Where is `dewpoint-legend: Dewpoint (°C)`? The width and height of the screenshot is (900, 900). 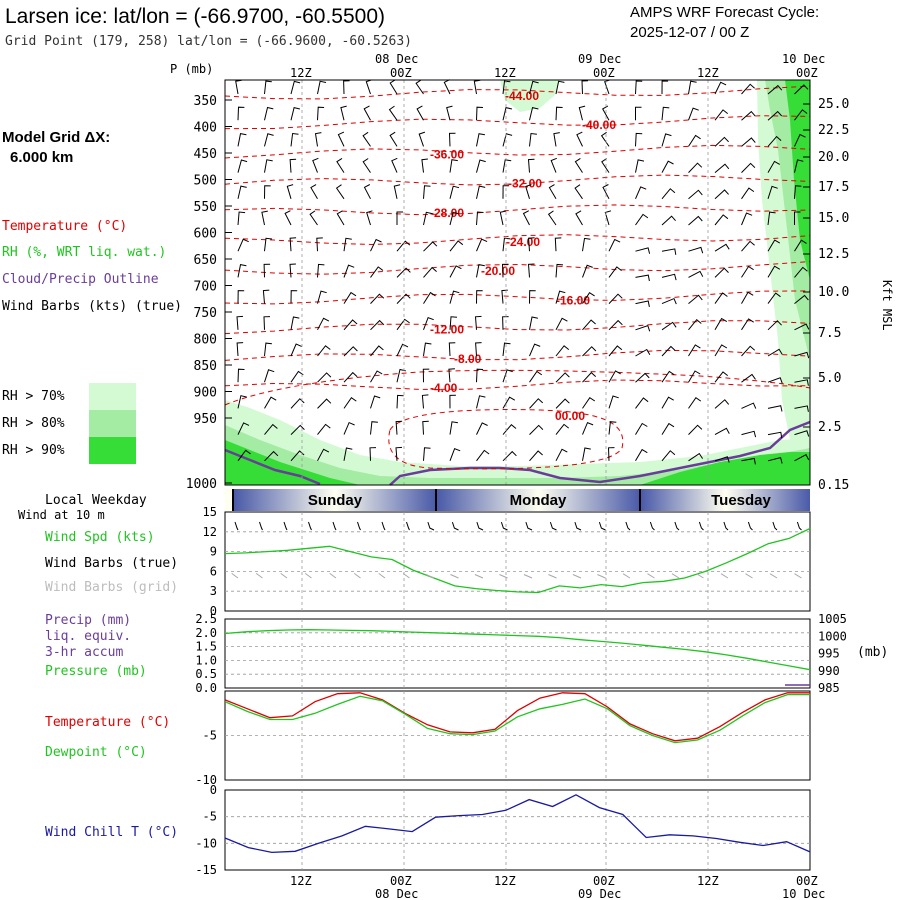
dewpoint-legend: Dewpoint (°C) is located at coordinates (96, 752).